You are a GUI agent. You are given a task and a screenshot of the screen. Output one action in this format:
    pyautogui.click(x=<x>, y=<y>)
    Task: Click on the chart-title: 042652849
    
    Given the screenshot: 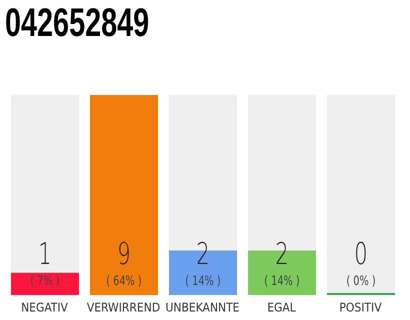 What is the action you would take?
    pyautogui.click(x=77, y=23)
    